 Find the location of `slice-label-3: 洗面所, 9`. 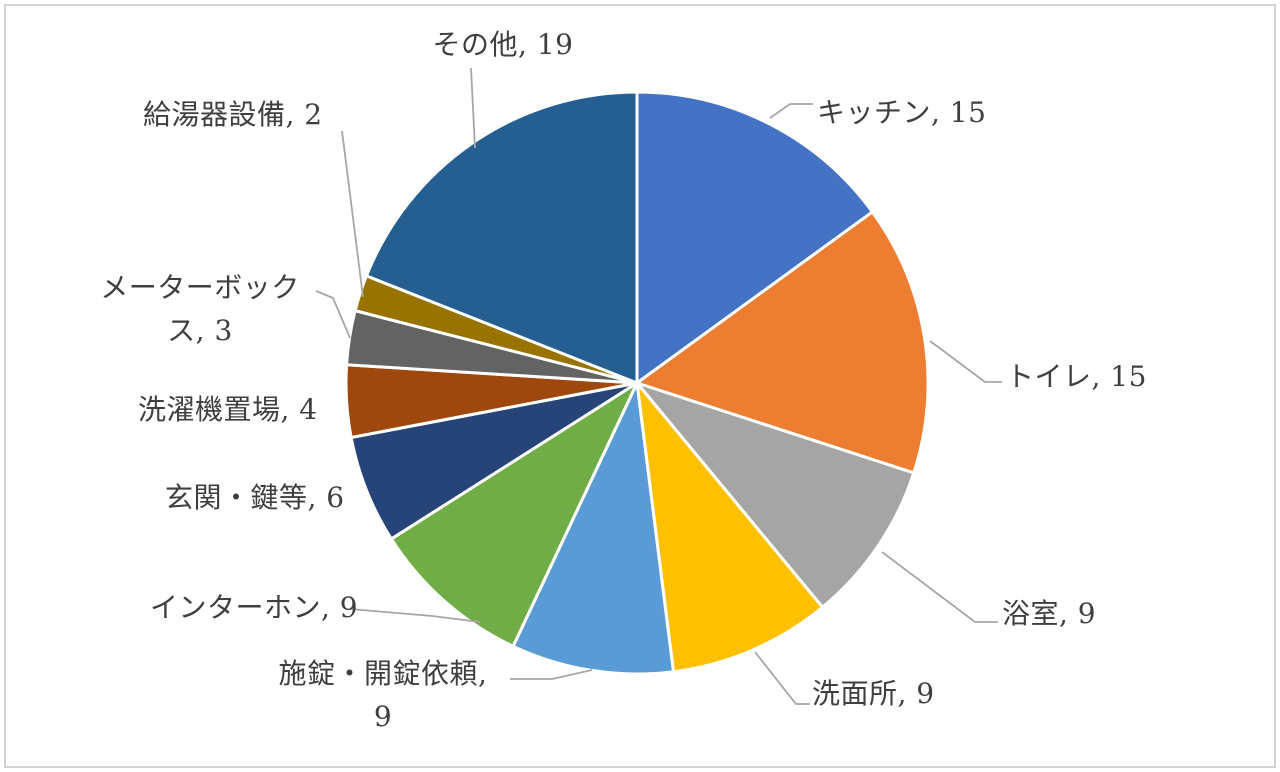

slice-label-3: 洗面所, 9 is located at coordinates (873, 693).